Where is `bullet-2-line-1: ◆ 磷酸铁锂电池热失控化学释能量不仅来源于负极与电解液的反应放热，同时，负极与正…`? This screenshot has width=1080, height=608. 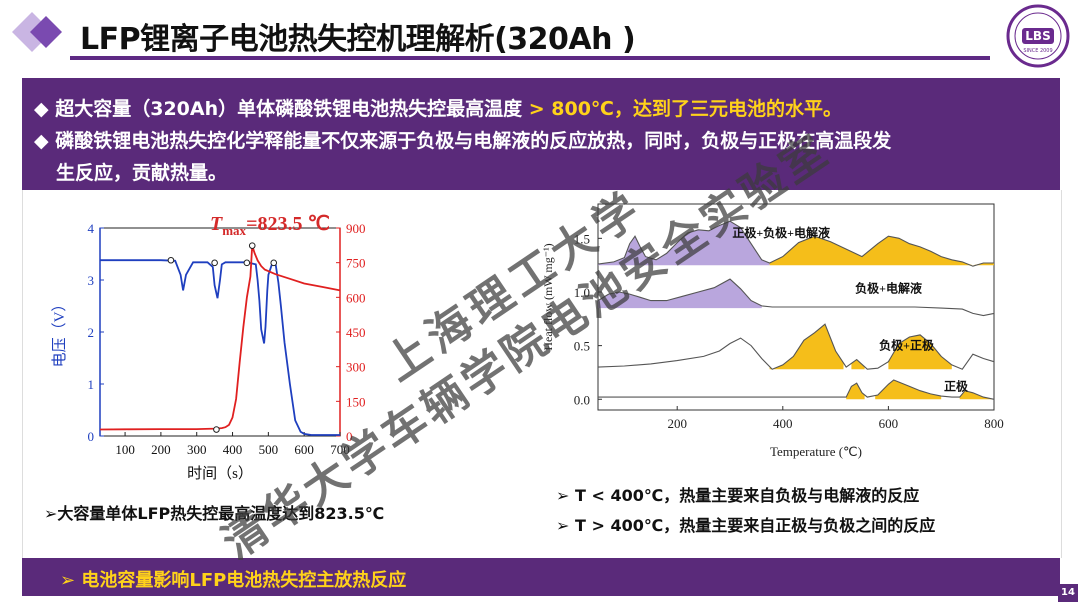 bullet-2-line-1: ◆ 磷酸铁锂电池热失控化学释能量不仅来源于负极与电解液的反应放热，同时，负极与正… is located at coordinates (463, 141).